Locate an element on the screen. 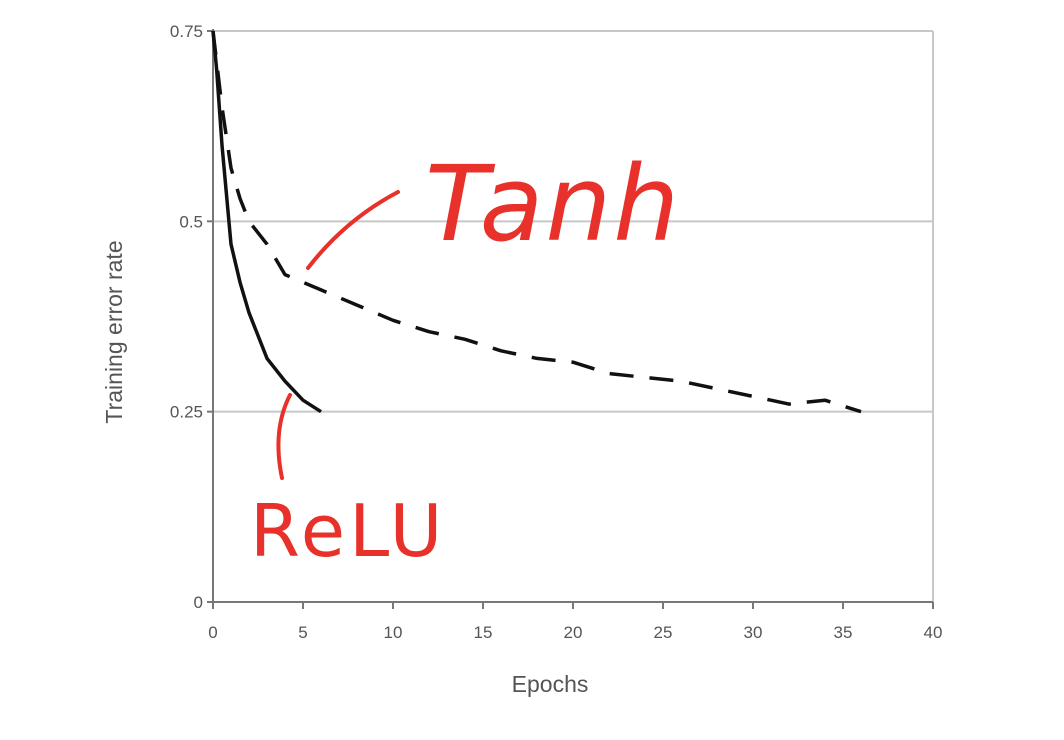  x-tick-label: 40 is located at coordinates (933, 632).